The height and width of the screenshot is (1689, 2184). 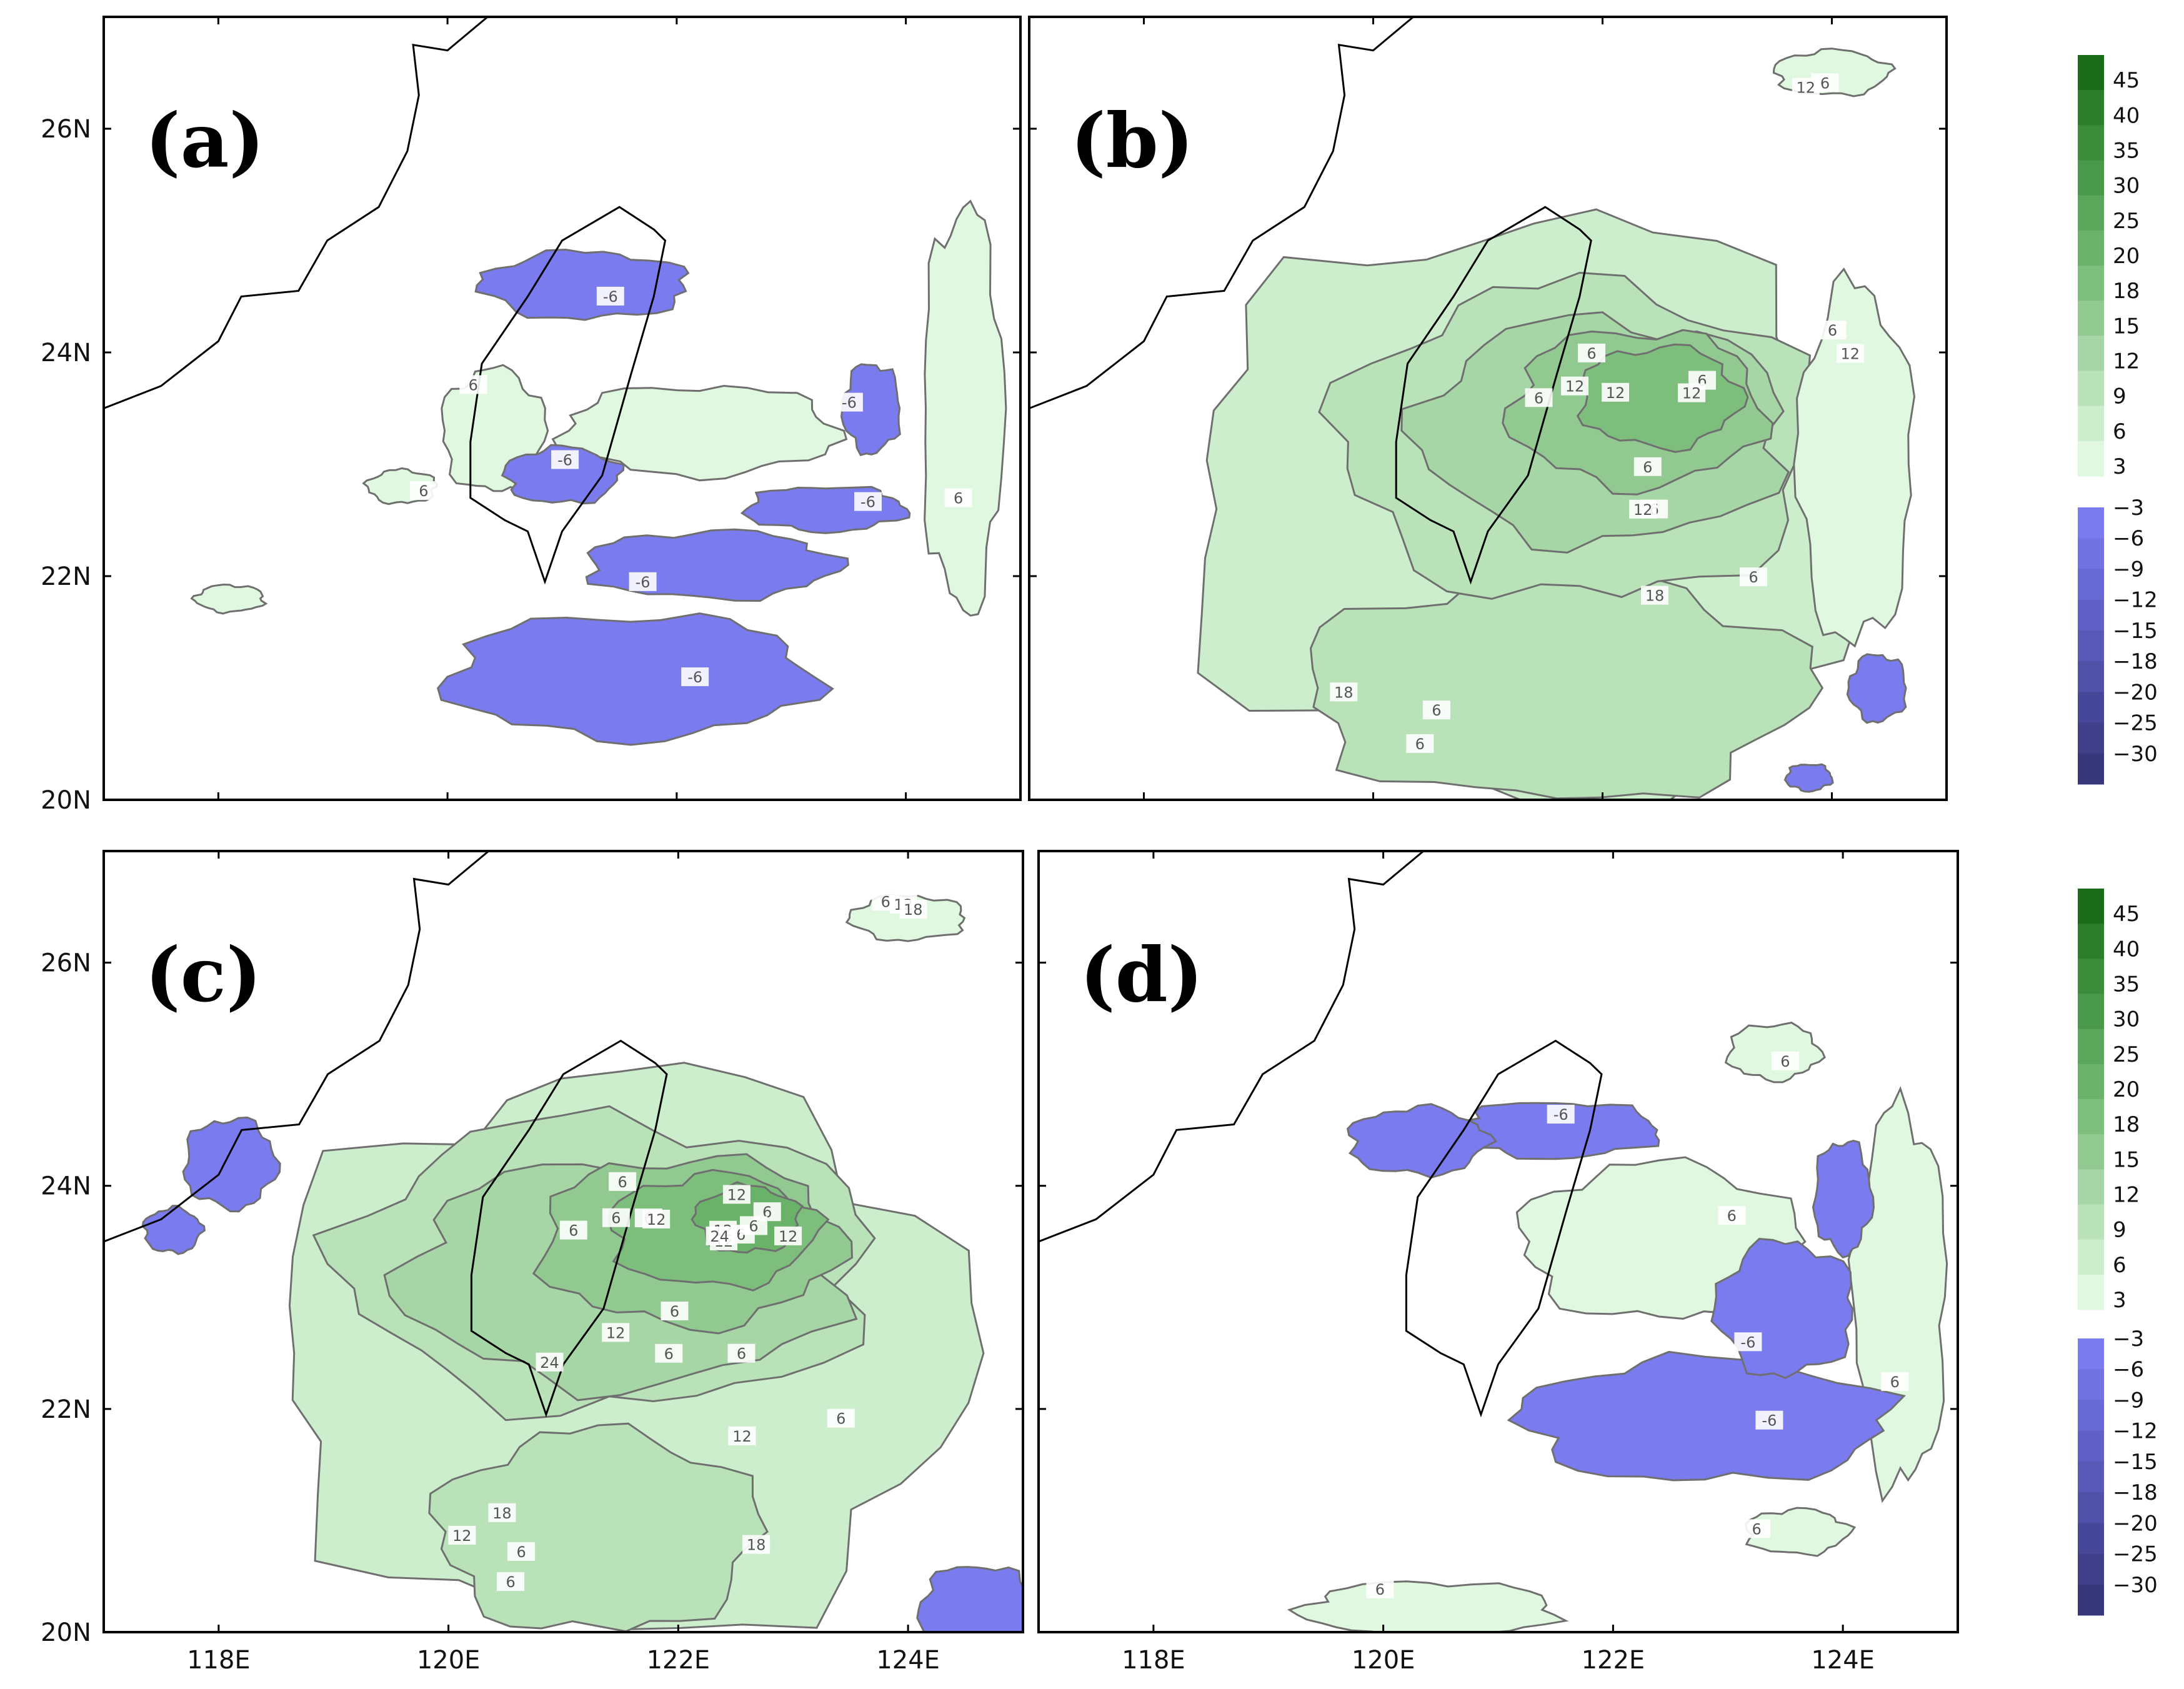 I want to click on colorbar-label: 9, so click(x=2120, y=1230).